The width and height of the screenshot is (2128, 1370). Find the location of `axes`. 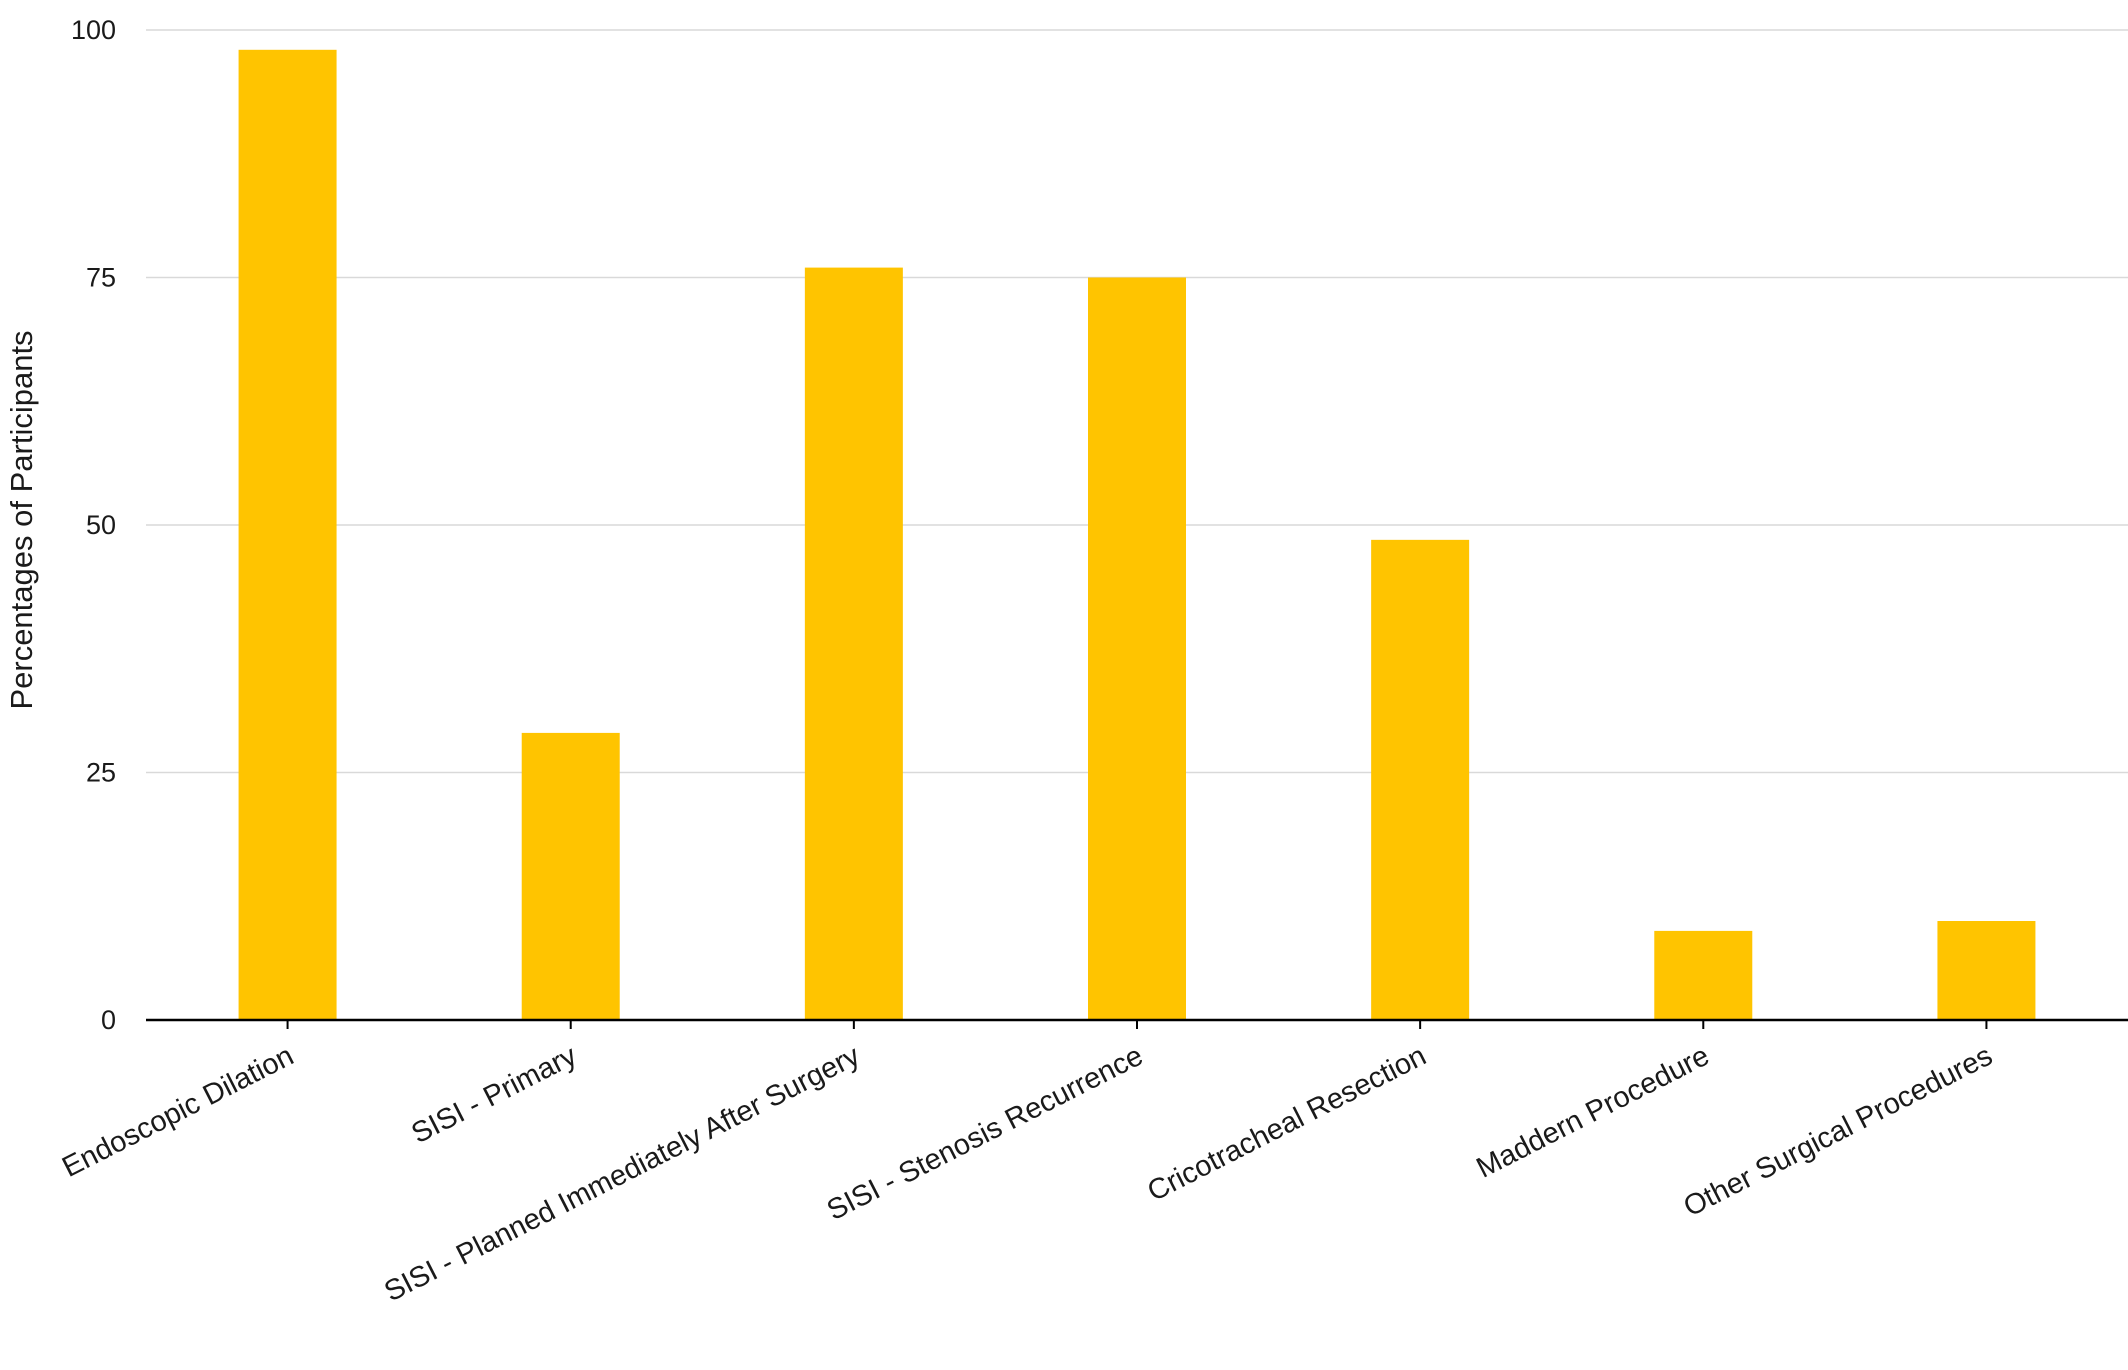

axes is located at coordinates (1137, 1023).